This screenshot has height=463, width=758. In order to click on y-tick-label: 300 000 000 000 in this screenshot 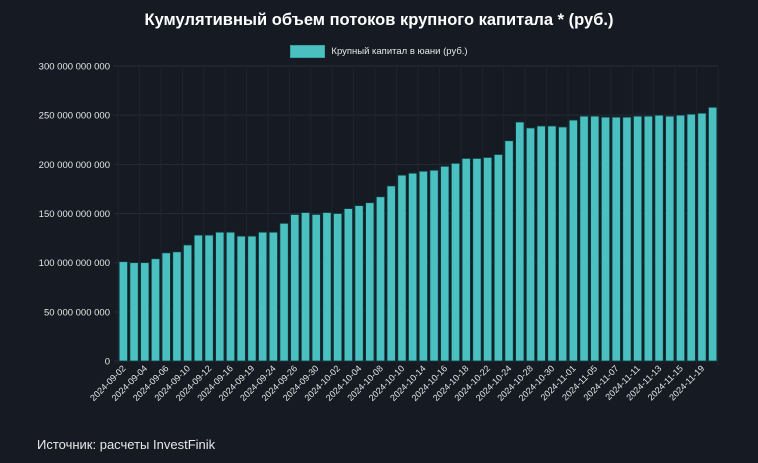, I will do `click(74, 67)`.